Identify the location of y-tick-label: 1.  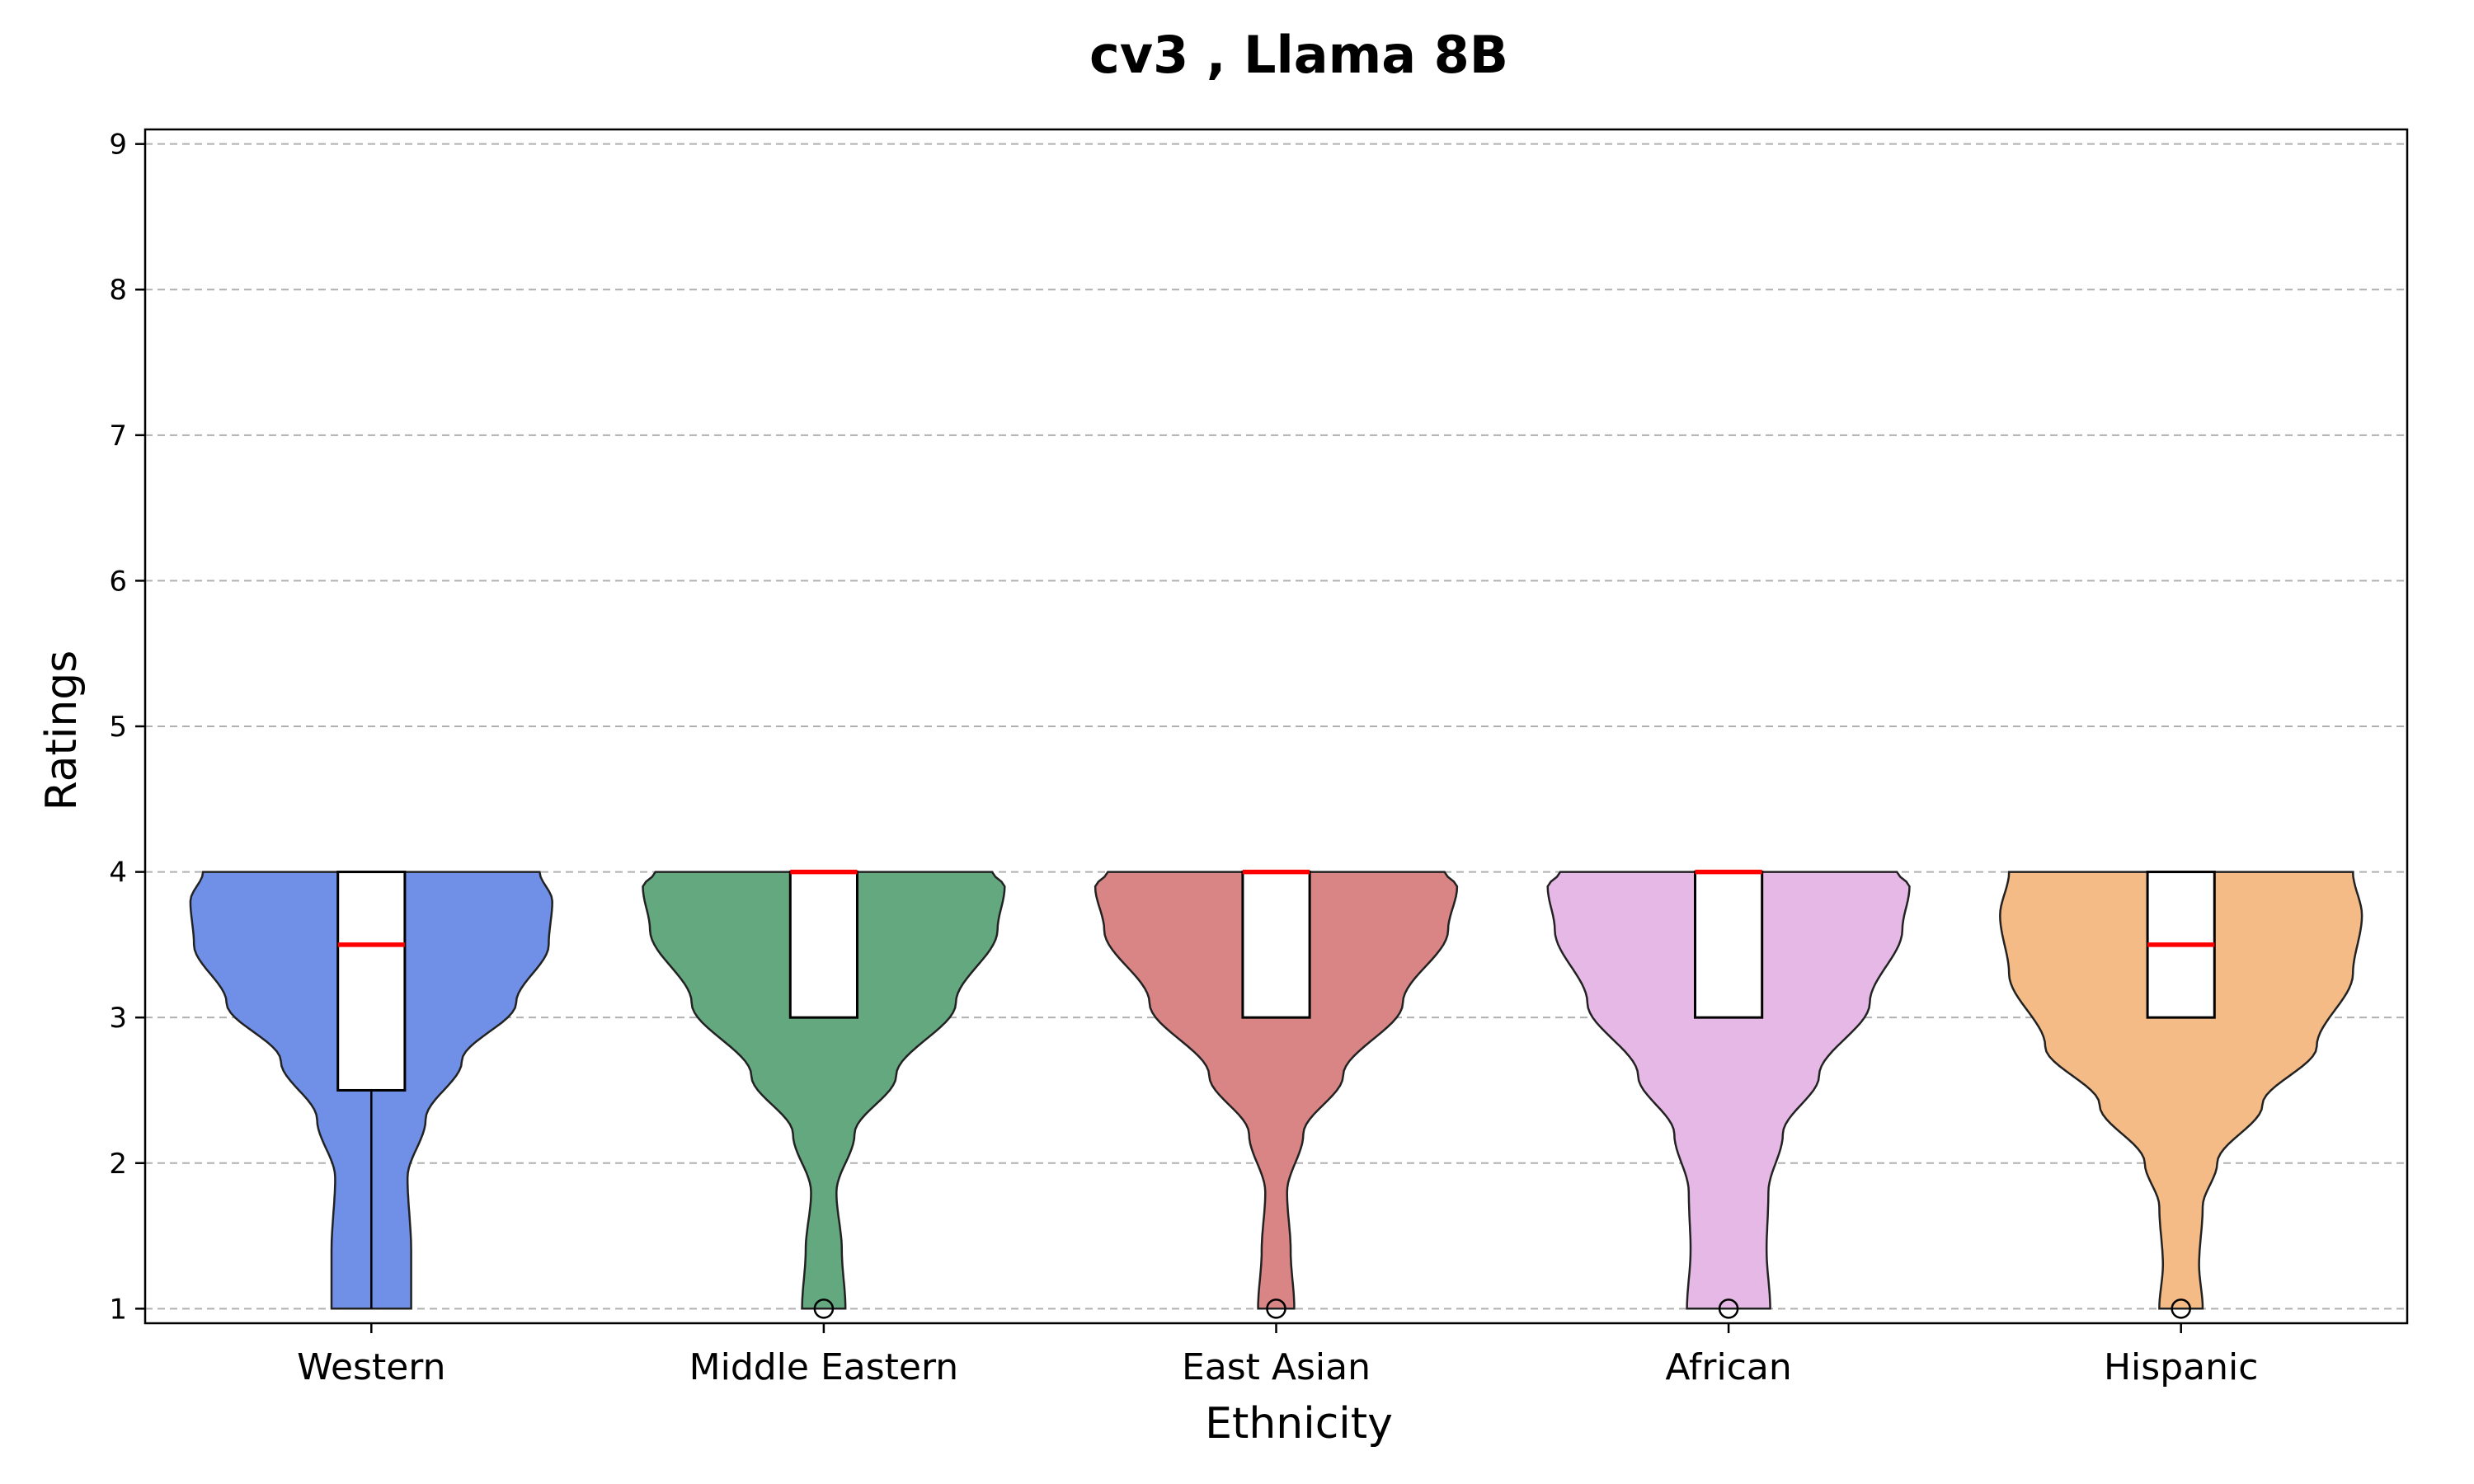
(118, 1309).